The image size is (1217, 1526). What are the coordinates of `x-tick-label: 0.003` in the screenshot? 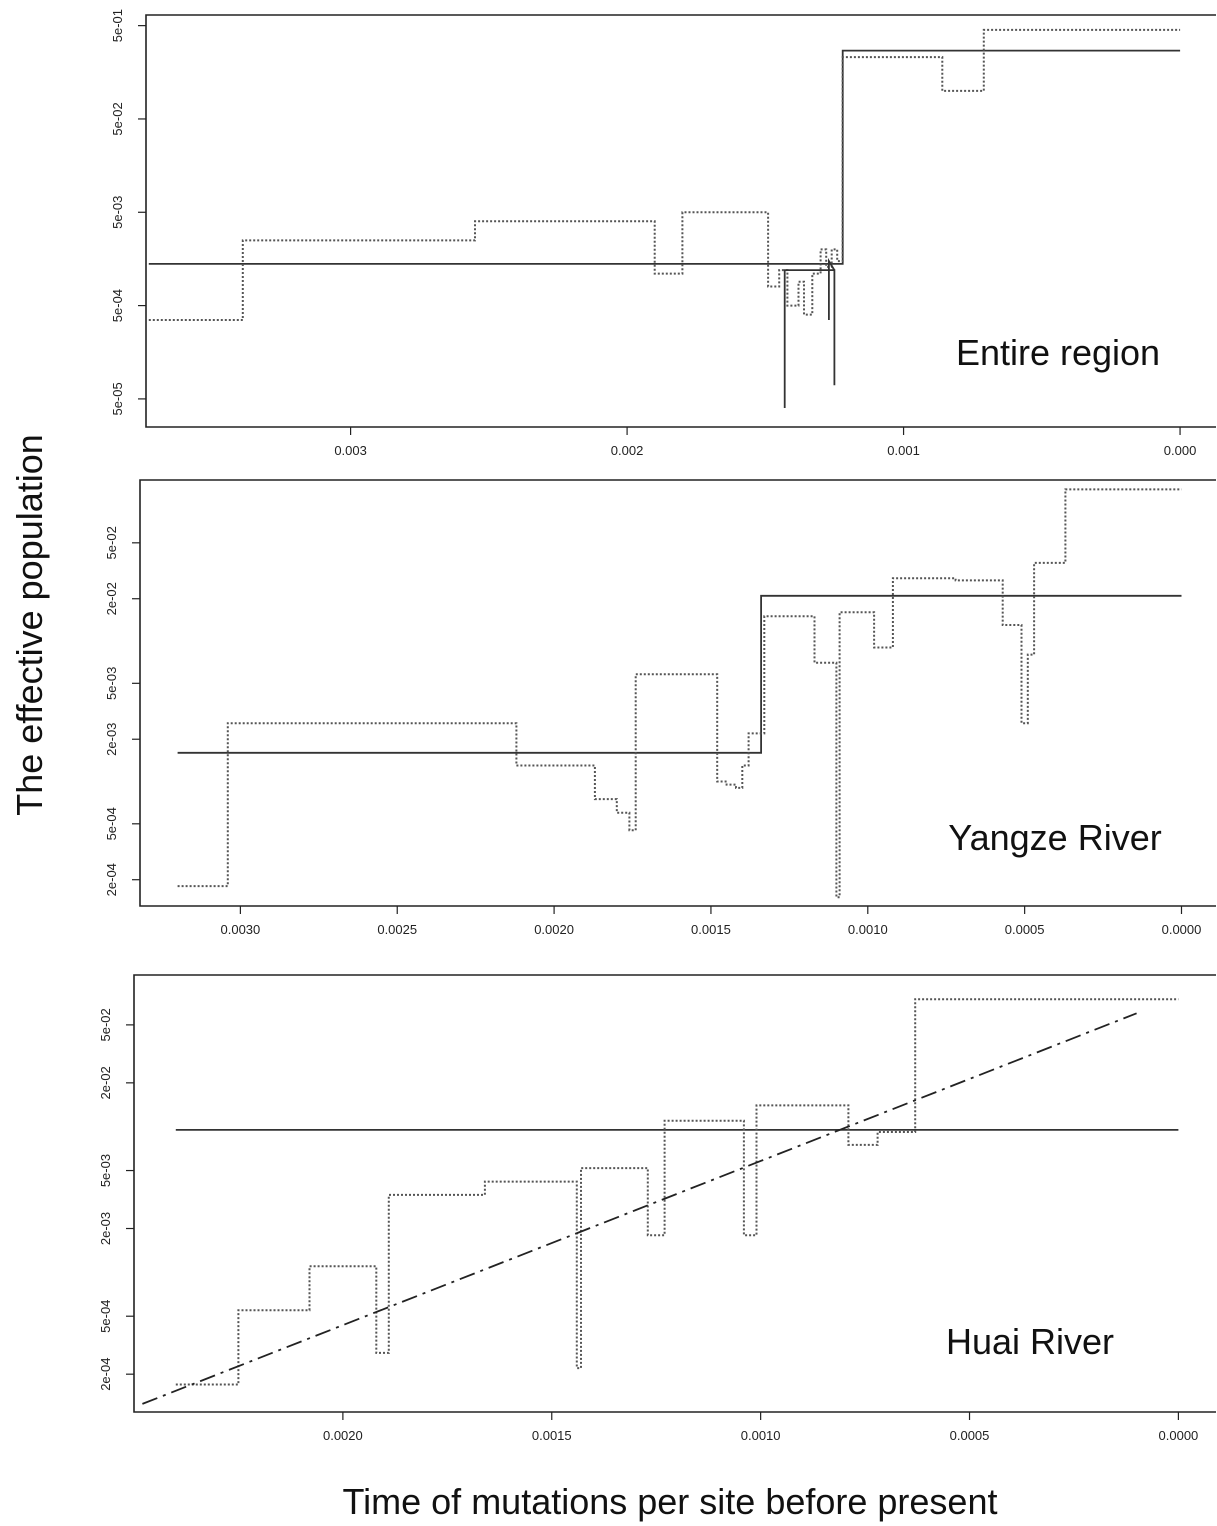 It's located at (350, 450).